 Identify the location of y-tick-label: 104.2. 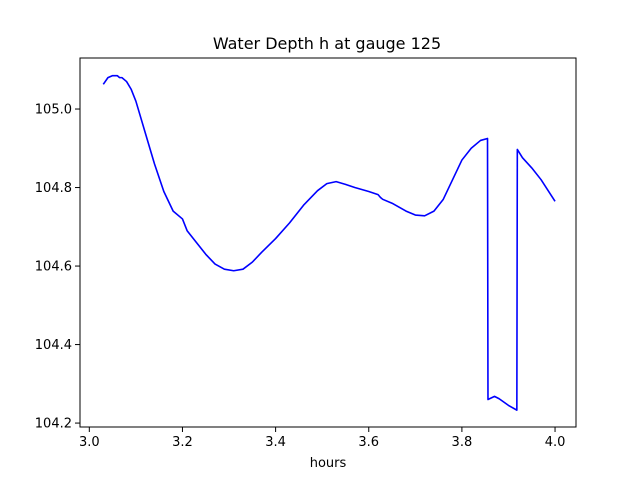
(53, 424).